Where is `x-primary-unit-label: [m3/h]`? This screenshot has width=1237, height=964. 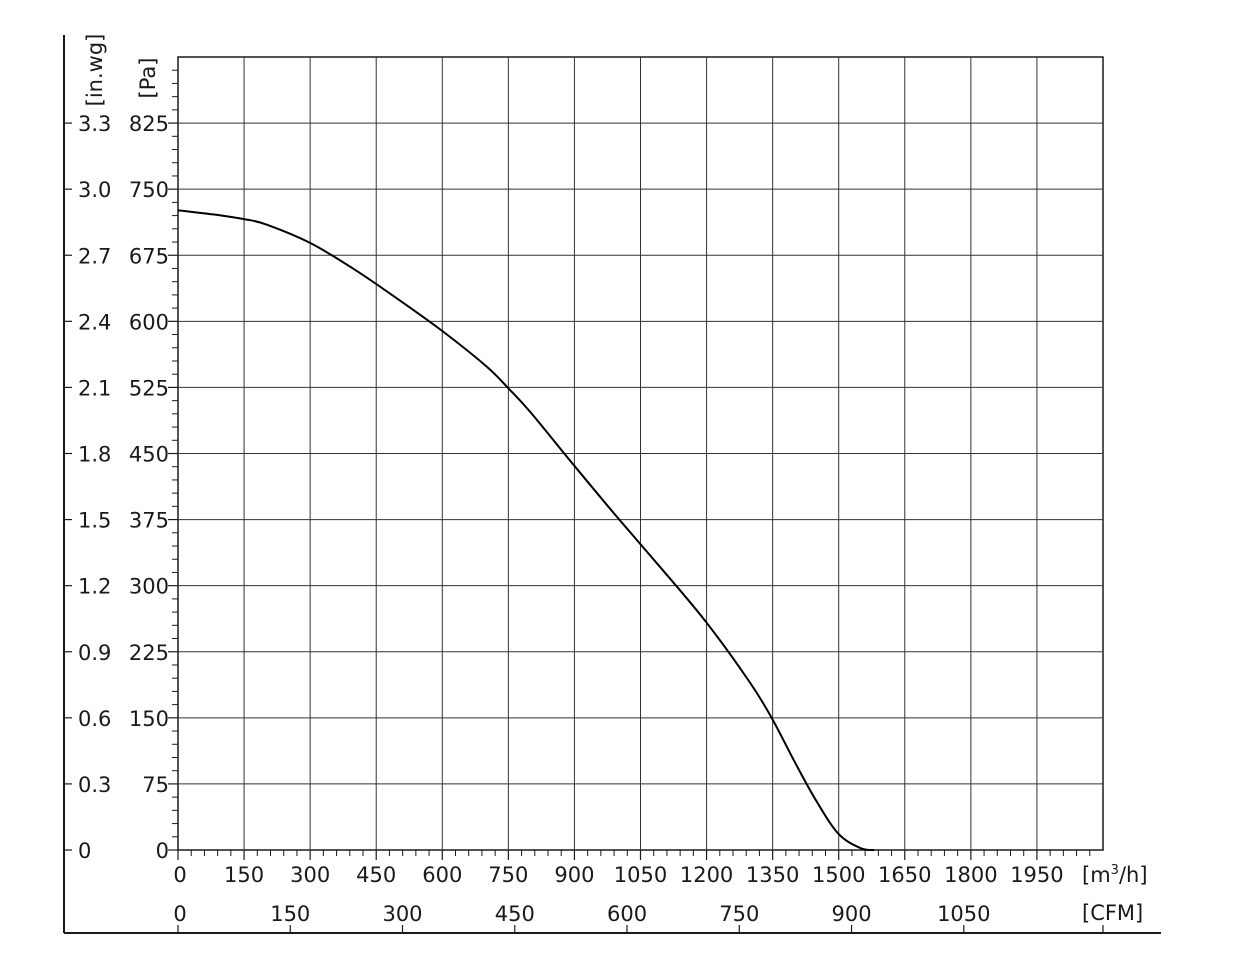
x-primary-unit-label: [m3/h] is located at coordinates (1115, 875).